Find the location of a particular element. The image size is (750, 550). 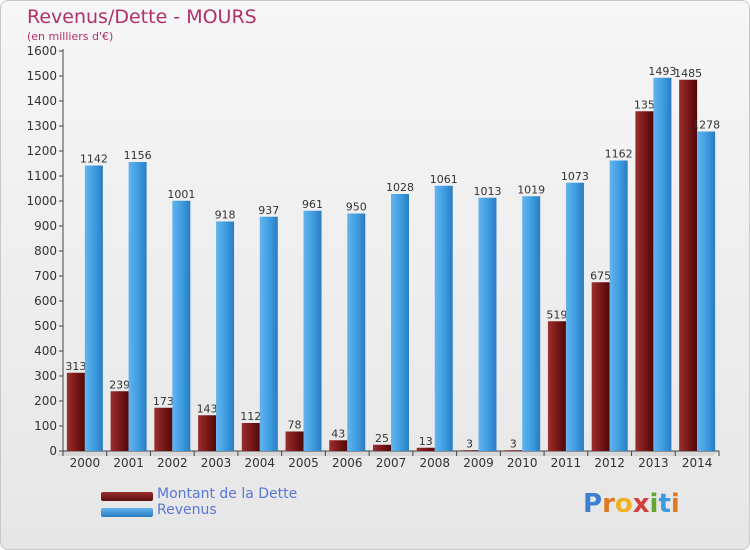

x-tick-label: 2008 is located at coordinates (434, 463).